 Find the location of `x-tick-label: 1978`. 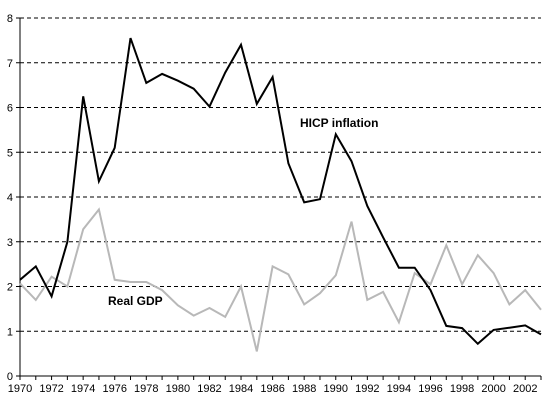

x-tick-label: 1978 is located at coordinates (146, 389).